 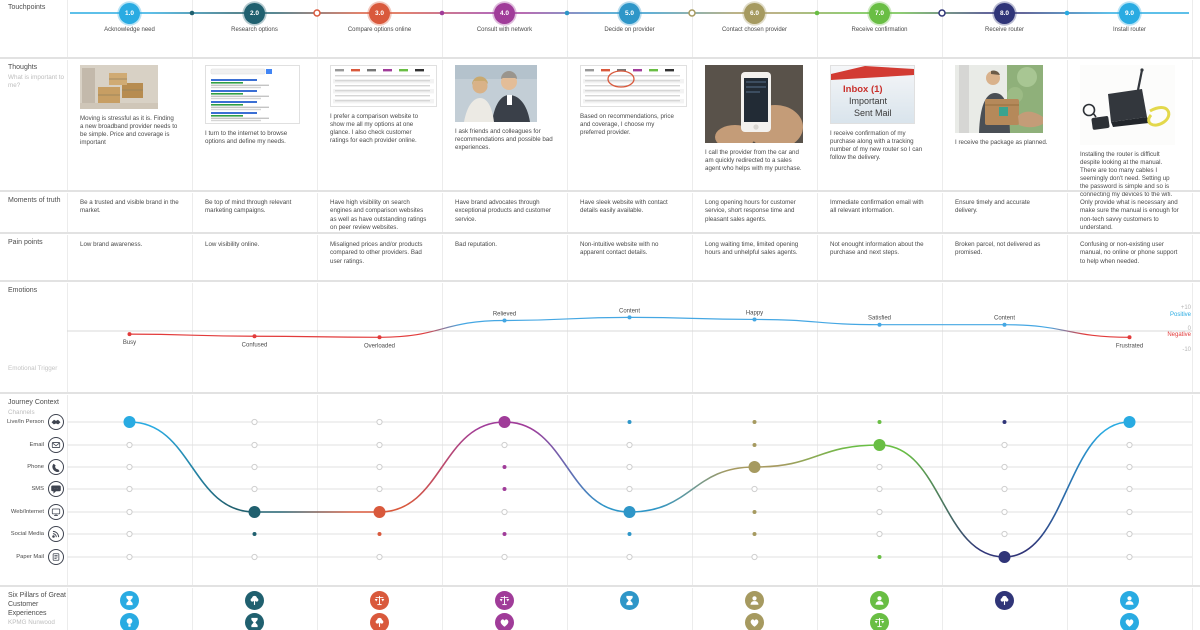 What do you see at coordinates (629, 311) in the screenshot?
I see `emotion-label: Content` at bounding box center [629, 311].